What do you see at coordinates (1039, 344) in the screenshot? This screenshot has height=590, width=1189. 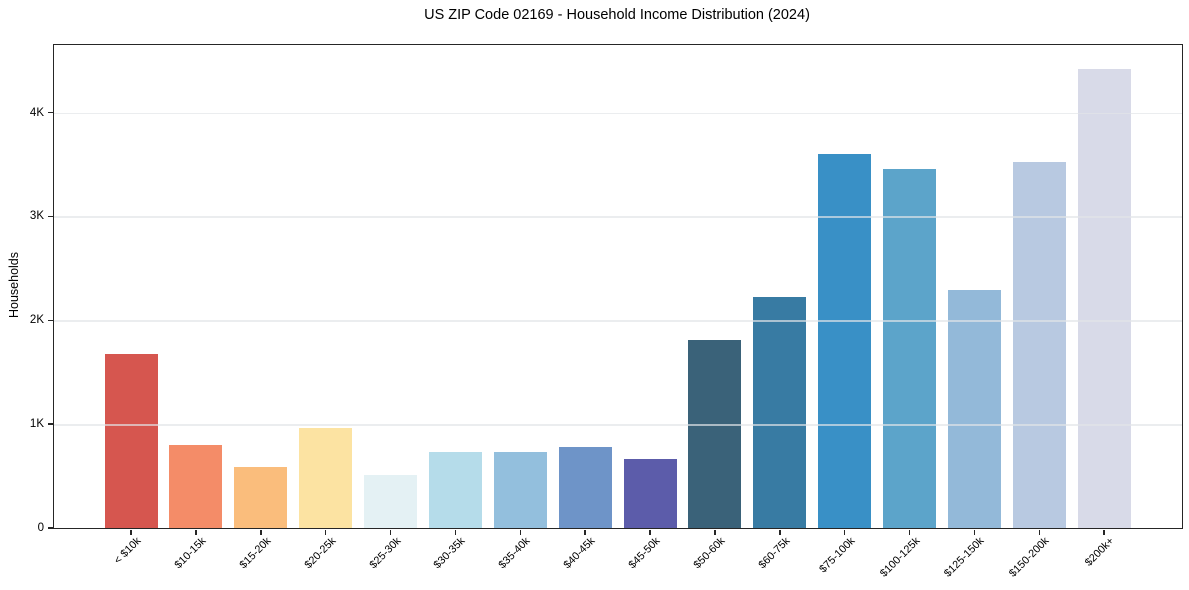 I see `bar-$150-200k` at bounding box center [1039, 344].